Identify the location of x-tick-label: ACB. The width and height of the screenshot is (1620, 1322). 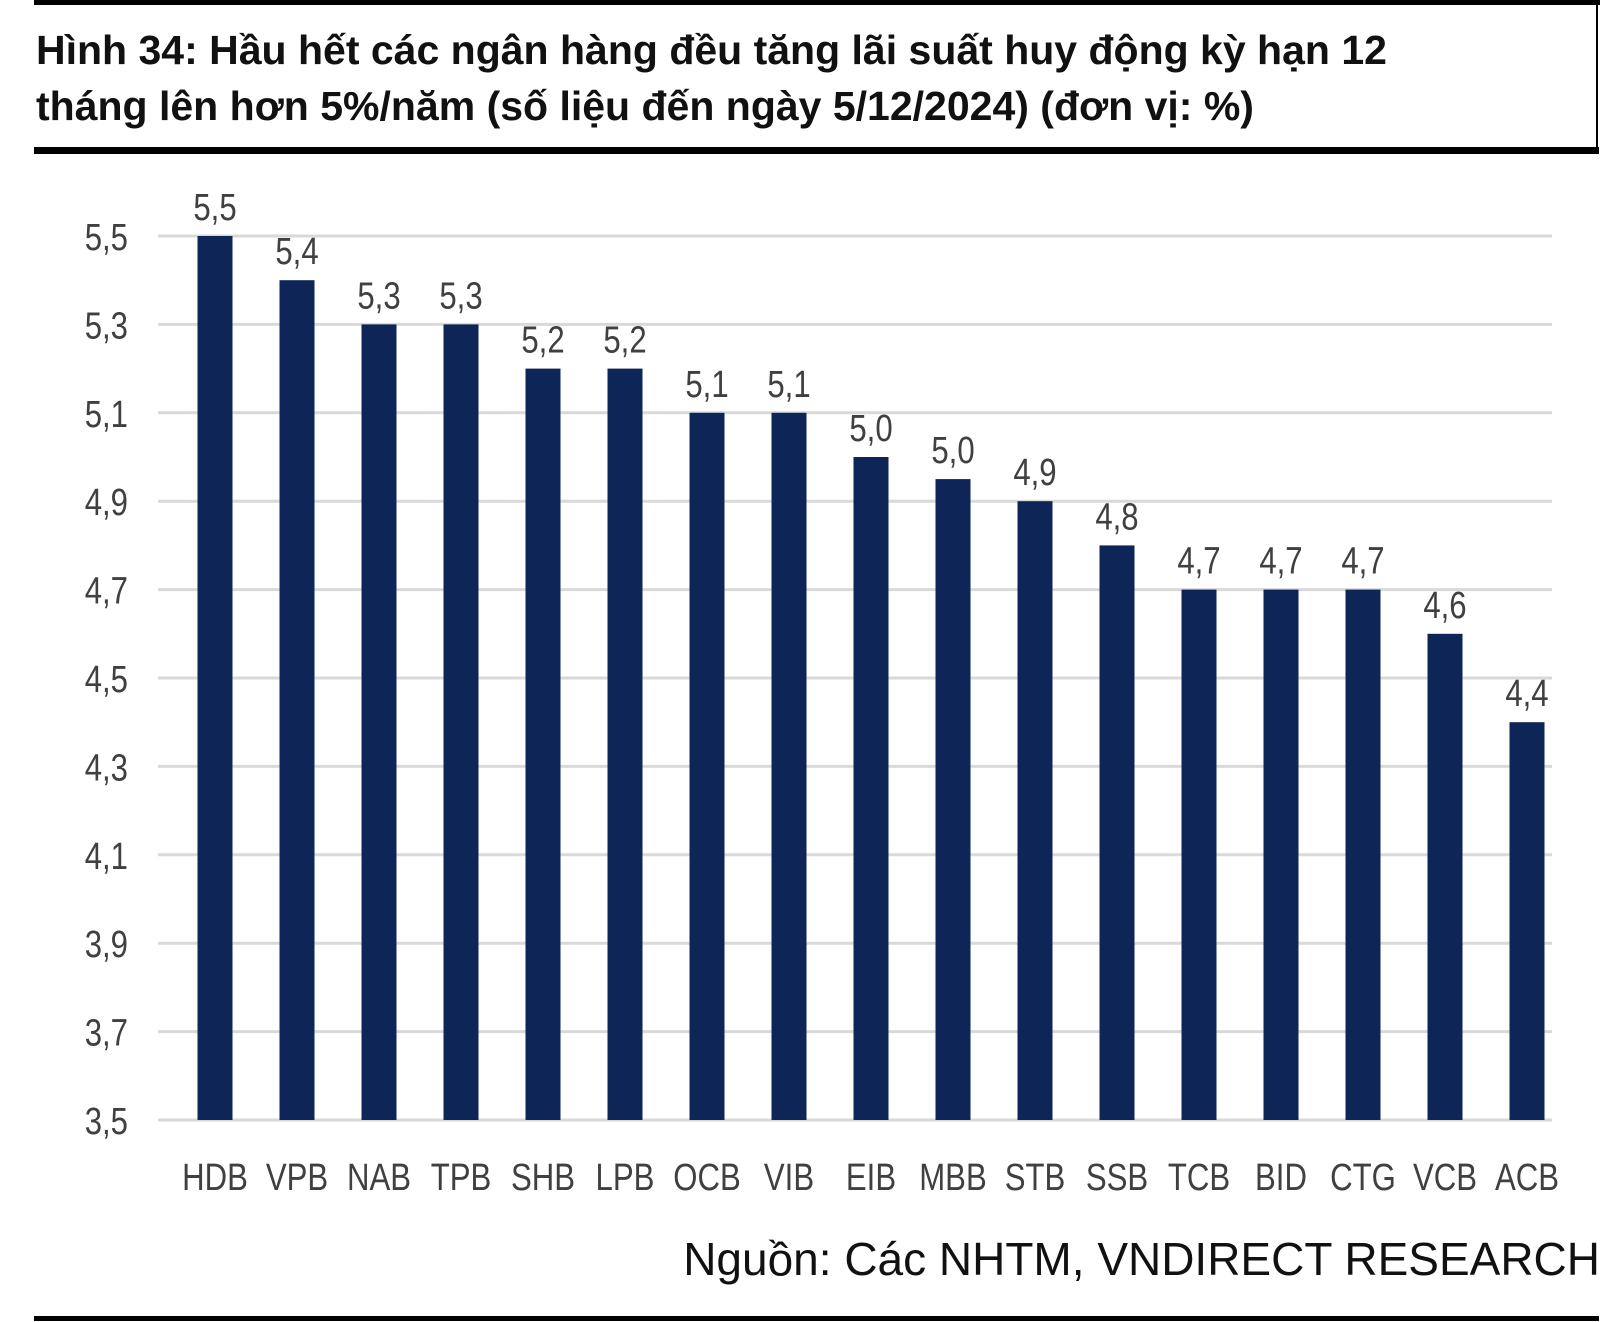
(1527, 1178).